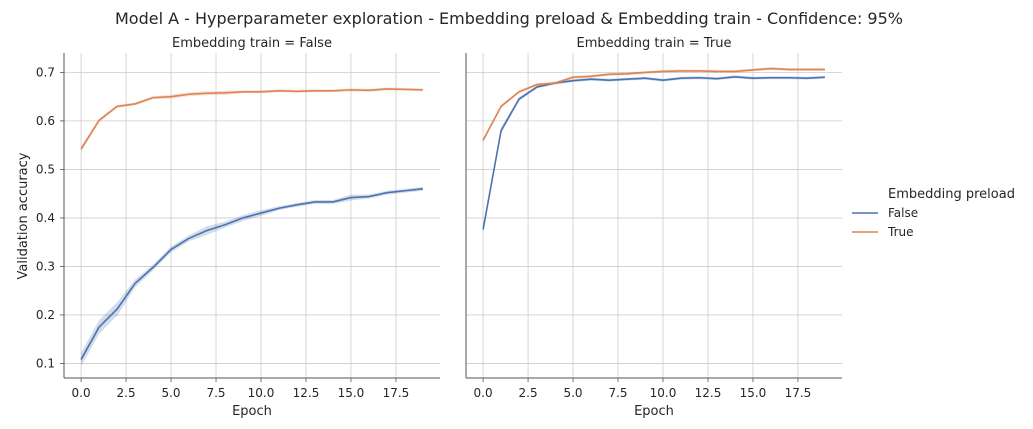 This screenshot has height=429, width=1033. I want to click on y-tick-label: 0.5, so click(45, 169).